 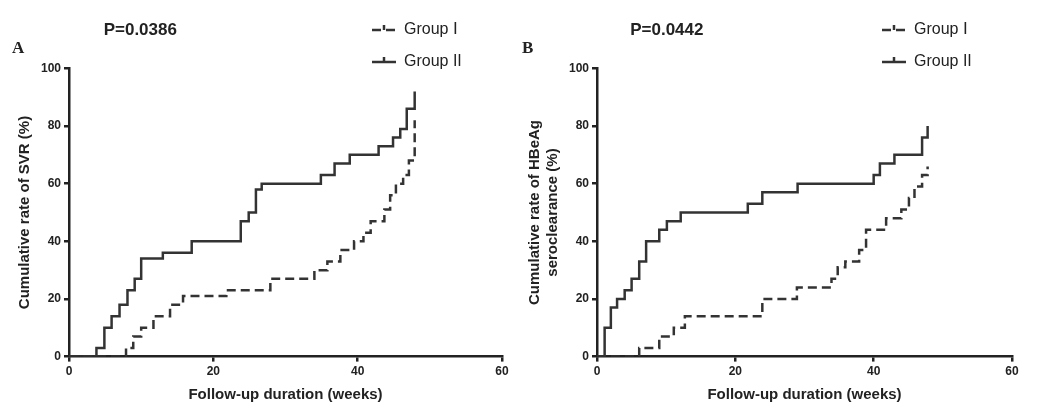 I want to click on text: P=0.0442, so click(x=667, y=30).